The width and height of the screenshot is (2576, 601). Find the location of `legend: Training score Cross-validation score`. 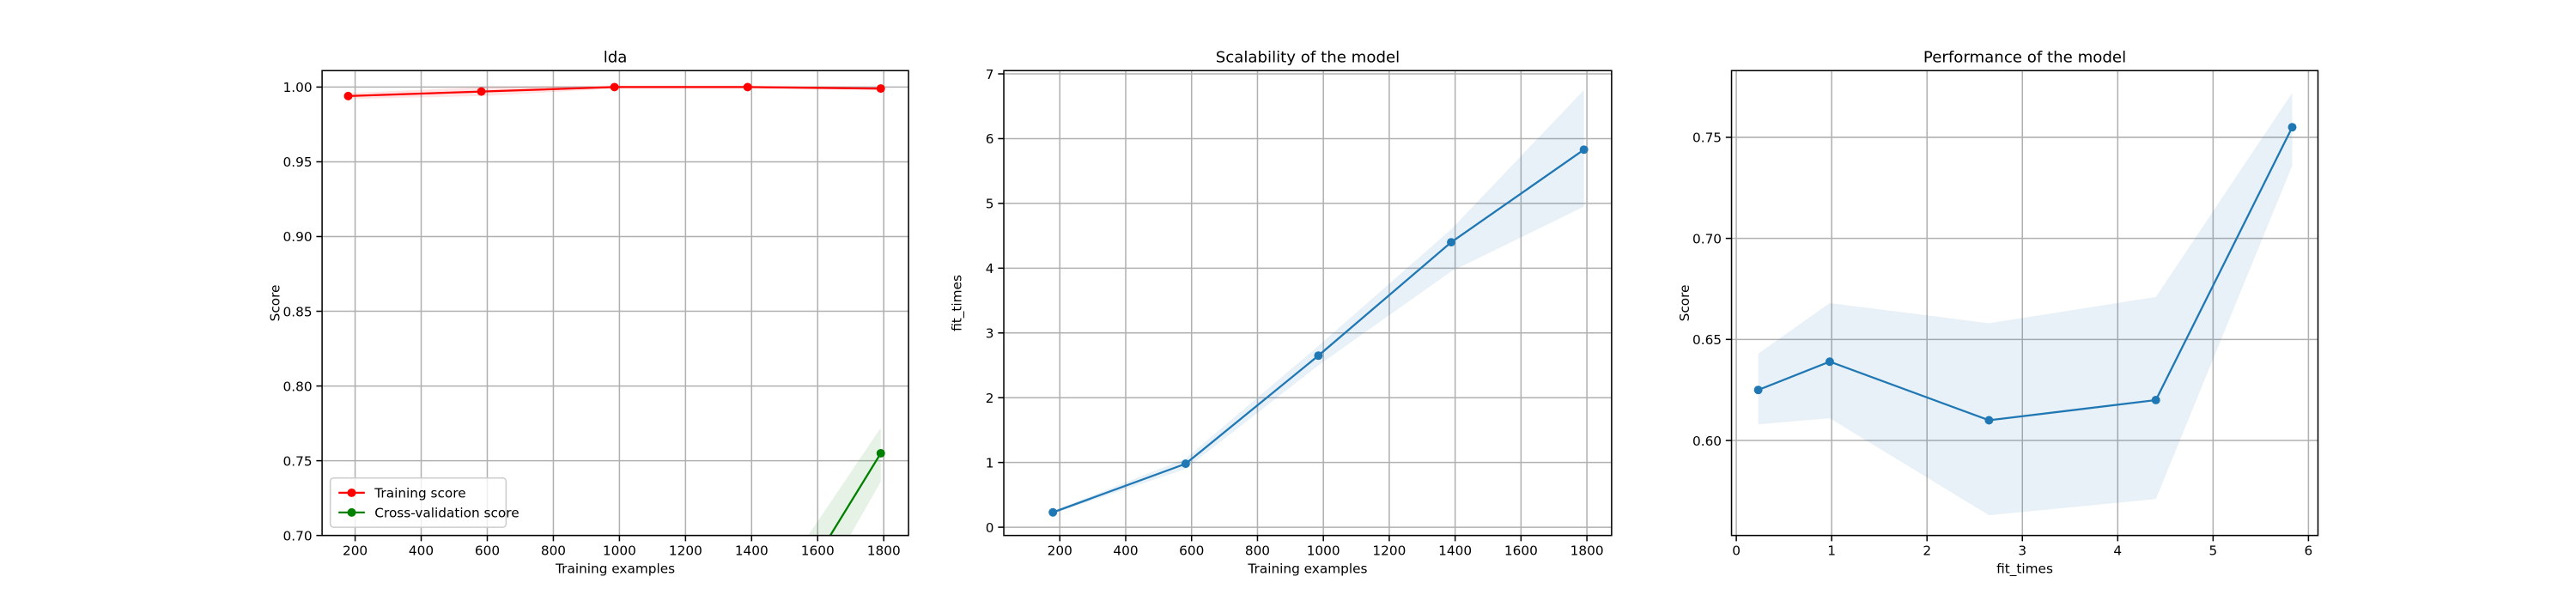

legend: Training score Cross-validation score is located at coordinates (424, 502).